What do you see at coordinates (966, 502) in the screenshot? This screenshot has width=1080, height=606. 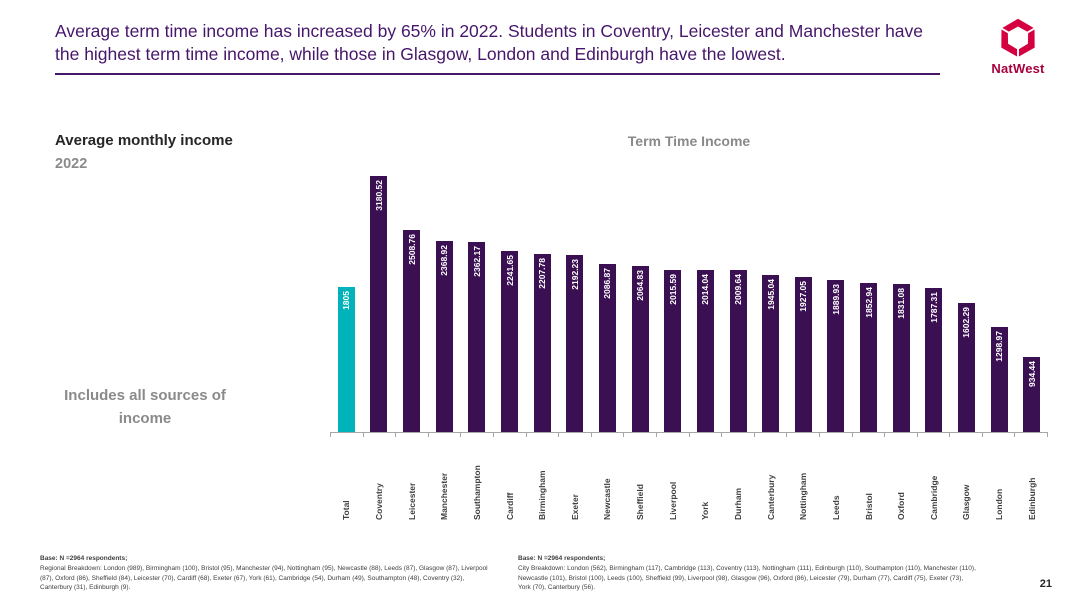 I see `category-label-text: Glasgow` at bounding box center [966, 502].